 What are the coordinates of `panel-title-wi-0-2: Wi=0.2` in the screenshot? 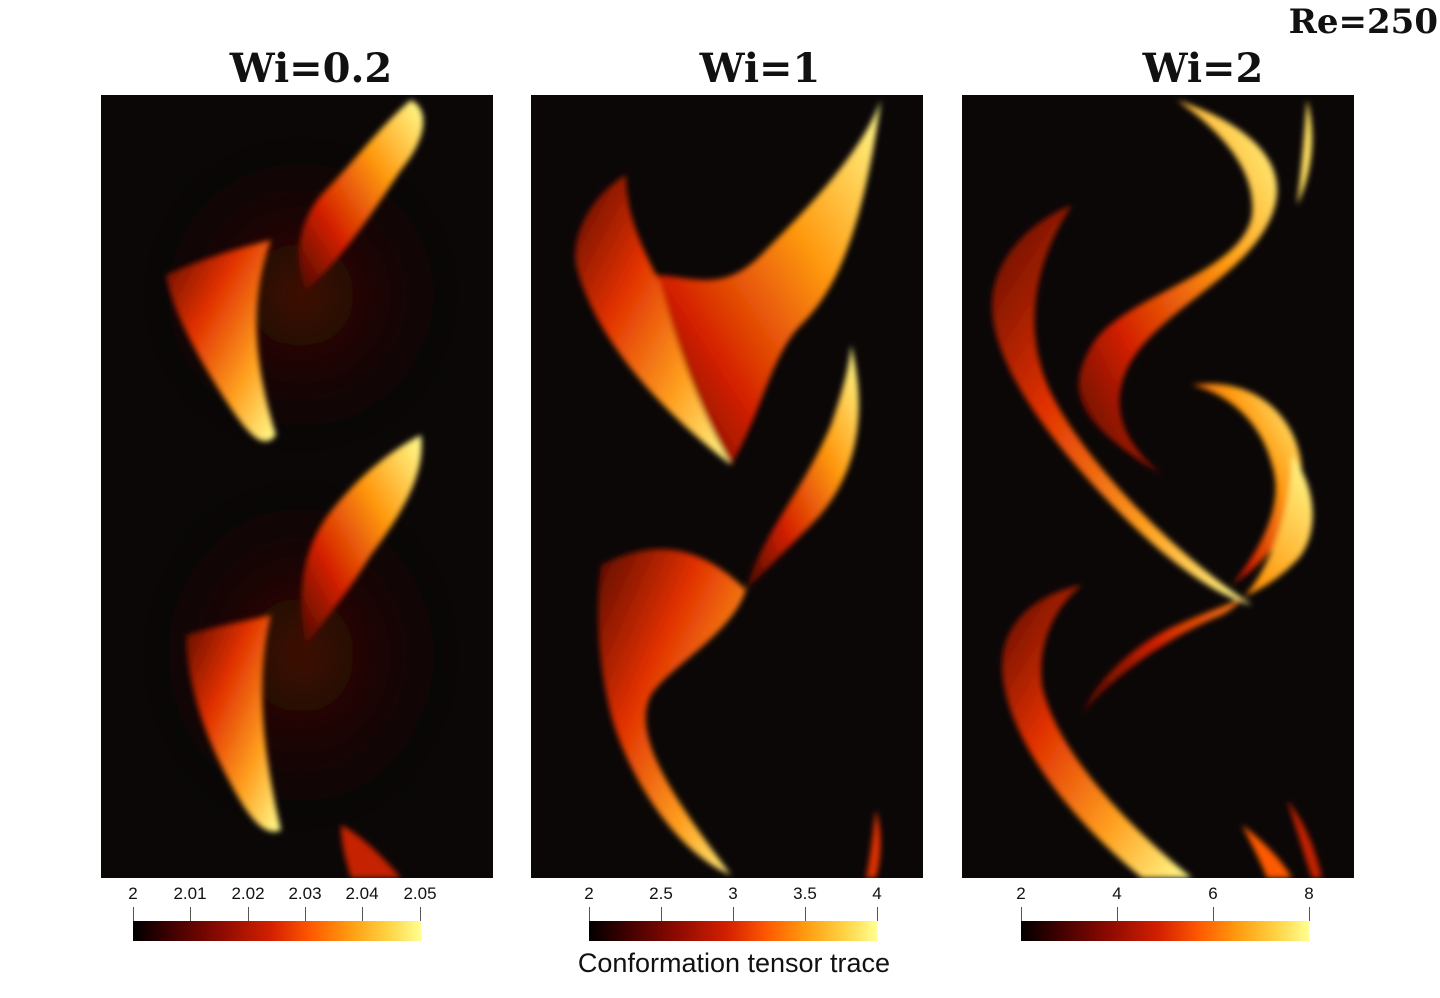 It's located at (311, 68).